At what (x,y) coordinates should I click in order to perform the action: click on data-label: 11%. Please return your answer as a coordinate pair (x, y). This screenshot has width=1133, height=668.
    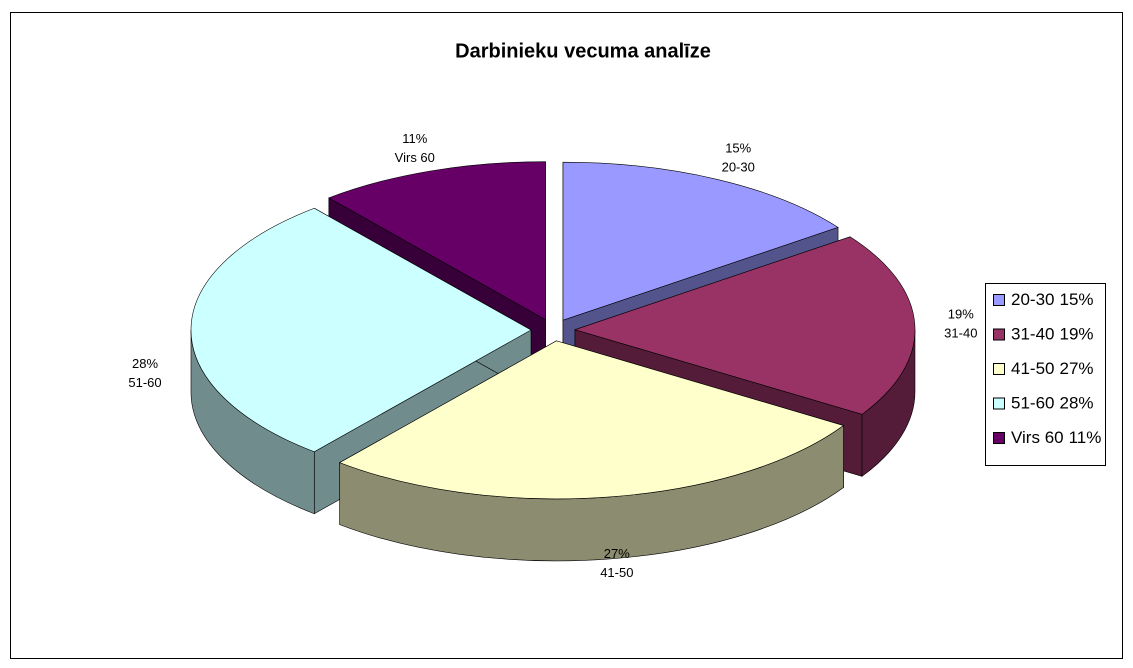
    Looking at the image, I should click on (414, 138).